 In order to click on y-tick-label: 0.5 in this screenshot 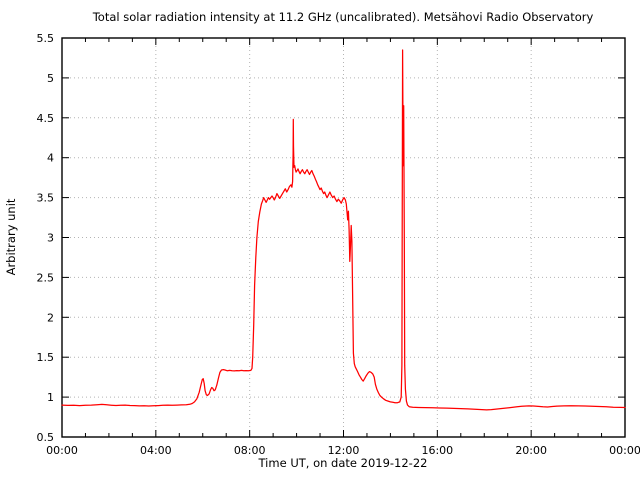, I will do `click(46, 437)`.